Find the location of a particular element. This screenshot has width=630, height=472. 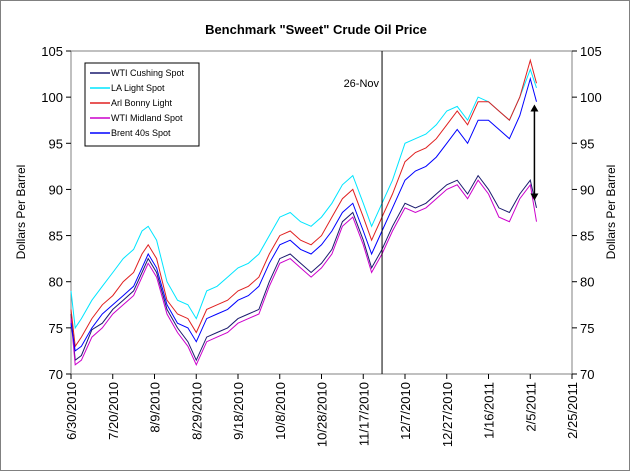

y-tick-label-right: 95 is located at coordinates (587, 143).